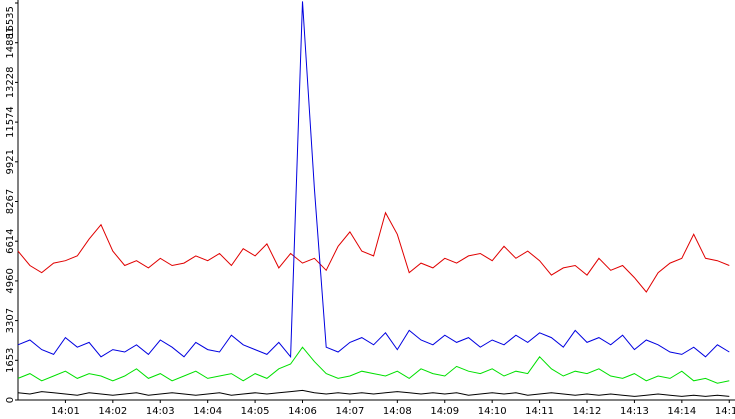 The width and height of the screenshot is (735, 419). What do you see at coordinates (397, 410) in the screenshot?
I see `x-tick-label: 14:08` at bounding box center [397, 410].